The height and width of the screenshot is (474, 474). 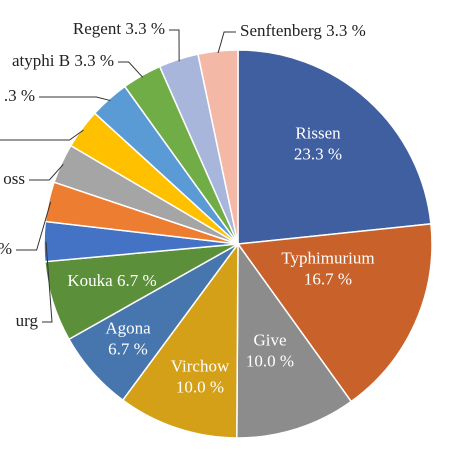 What do you see at coordinates (19, 95) in the screenshot?
I see `slice-label: .3 %` at bounding box center [19, 95].